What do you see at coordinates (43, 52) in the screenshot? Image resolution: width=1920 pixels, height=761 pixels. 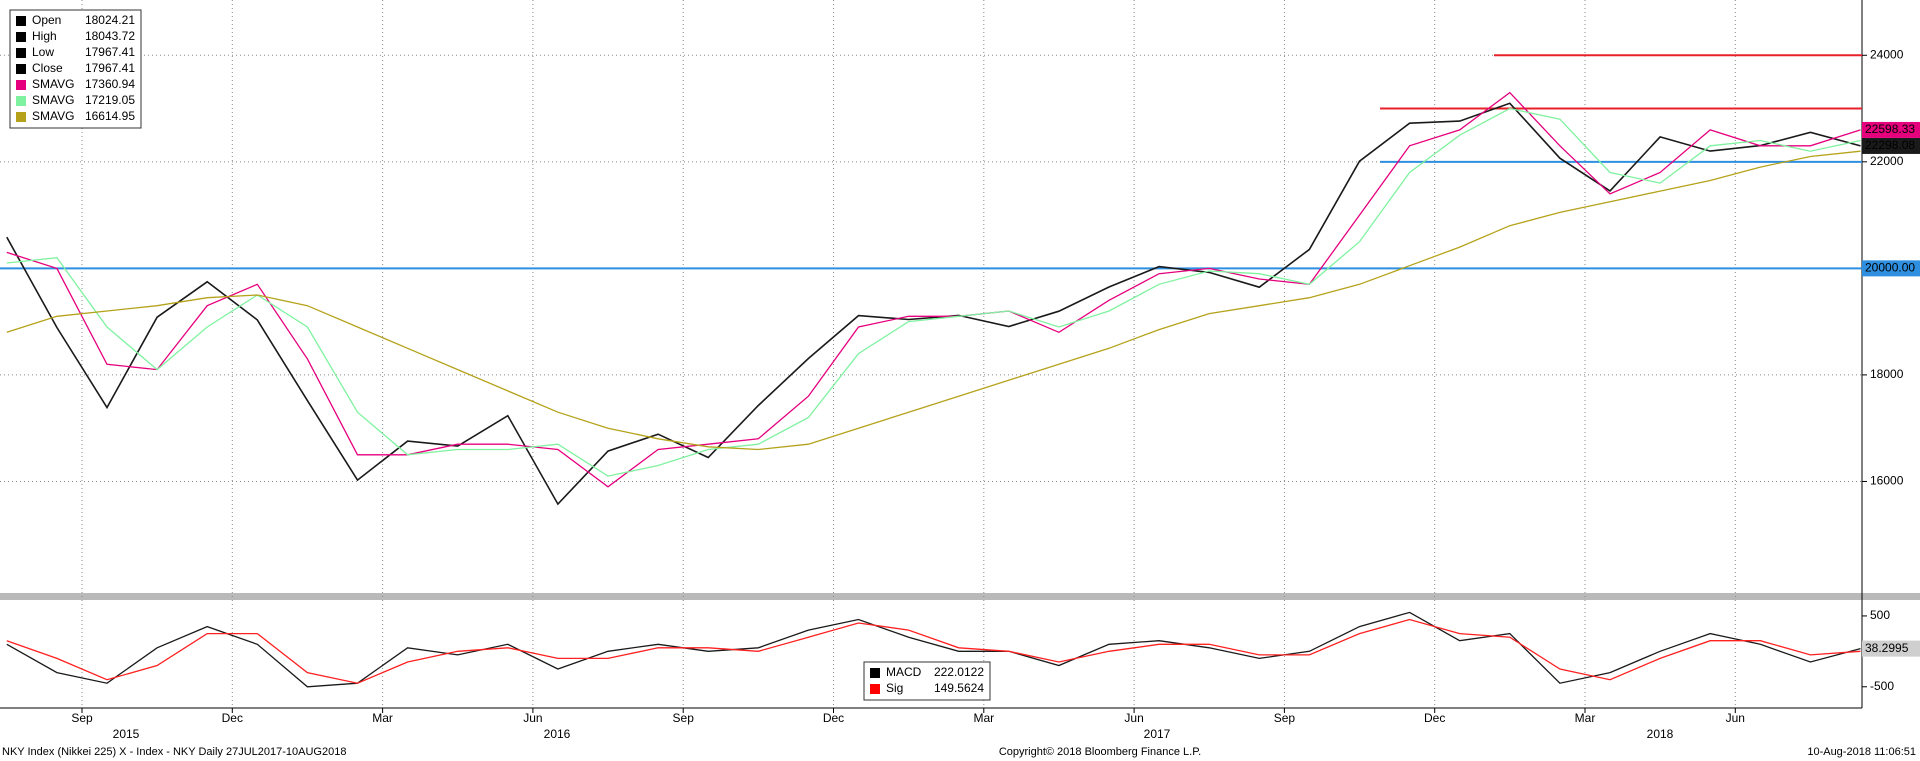 I see `legend-name: Low` at bounding box center [43, 52].